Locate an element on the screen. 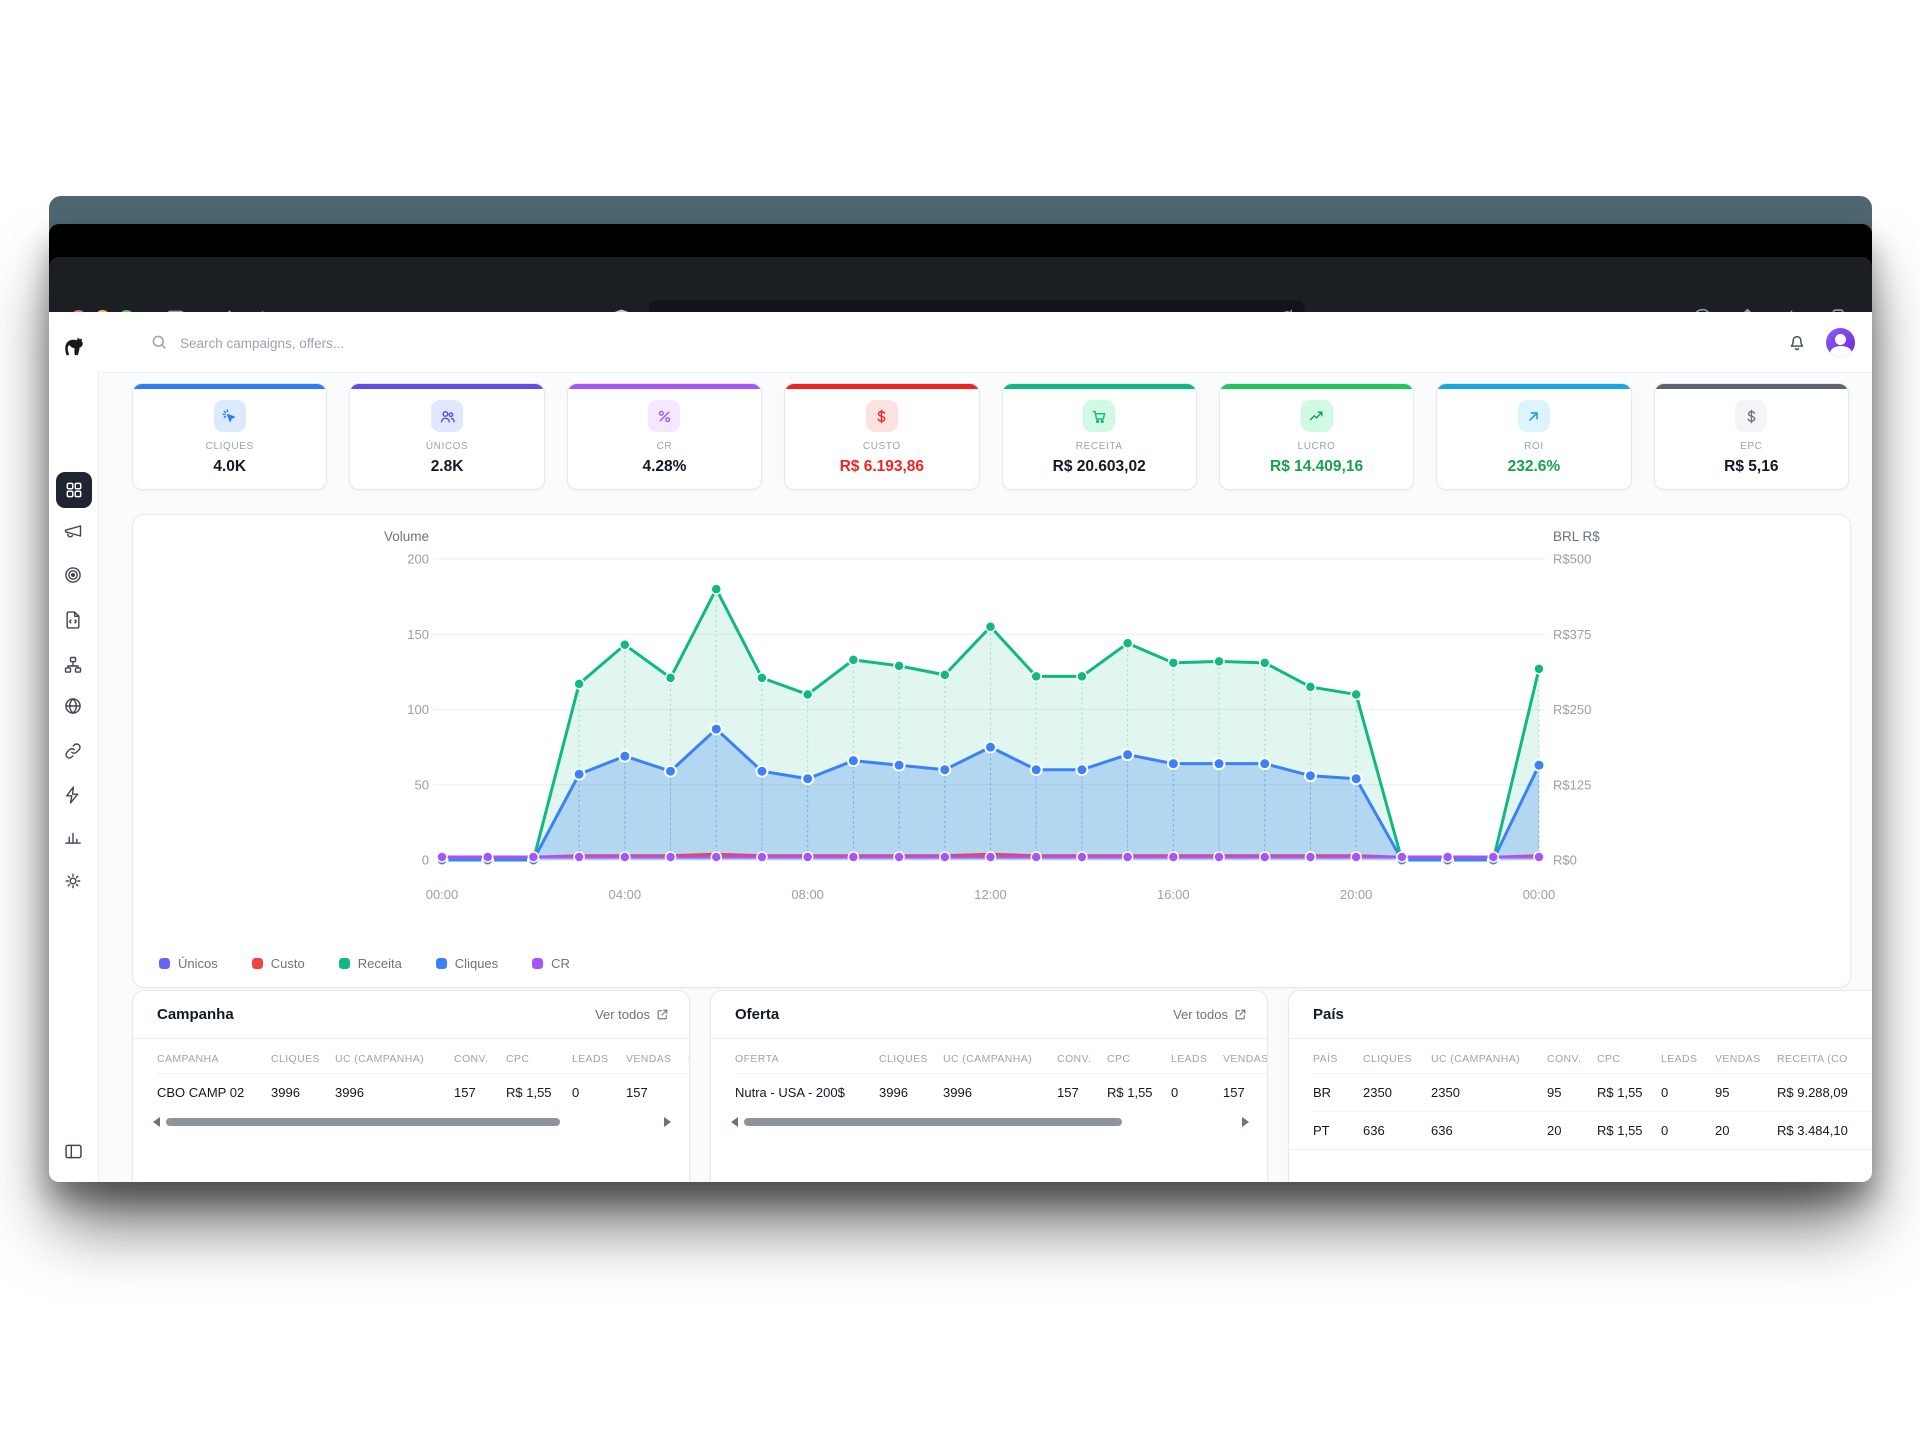  legend-item-cliques: Cliques is located at coordinates (466, 963).